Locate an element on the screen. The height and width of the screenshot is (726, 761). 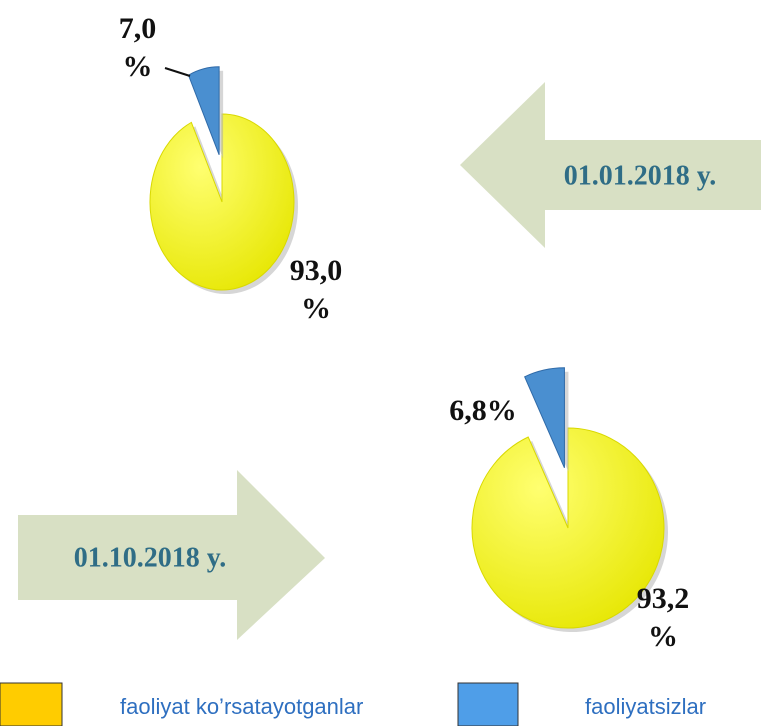
data-label: 93,2 % is located at coordinates (663, 617).